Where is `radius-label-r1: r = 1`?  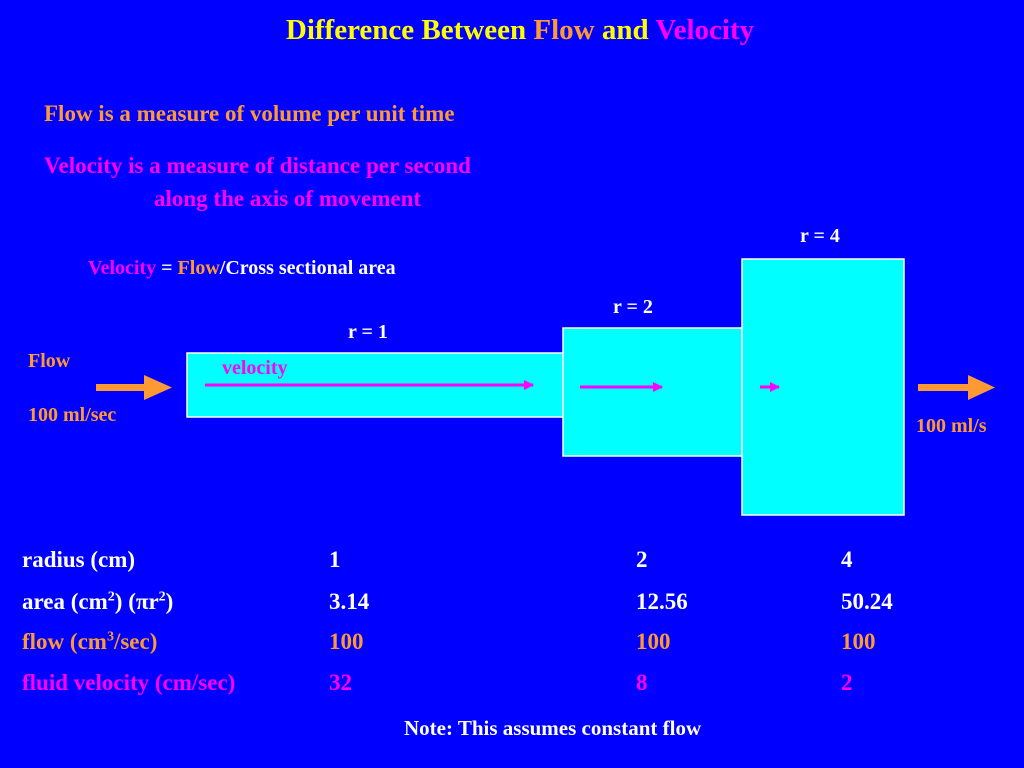 radius-label-r1: r = 1 is located at coordinates (368, 332).